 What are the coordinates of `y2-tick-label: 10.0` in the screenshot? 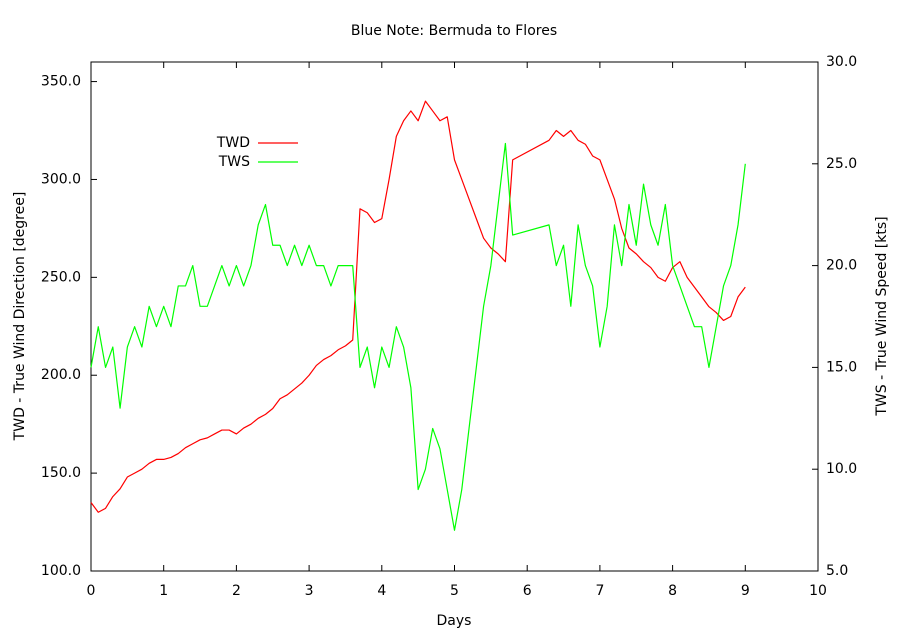 It's located at (841, 469).